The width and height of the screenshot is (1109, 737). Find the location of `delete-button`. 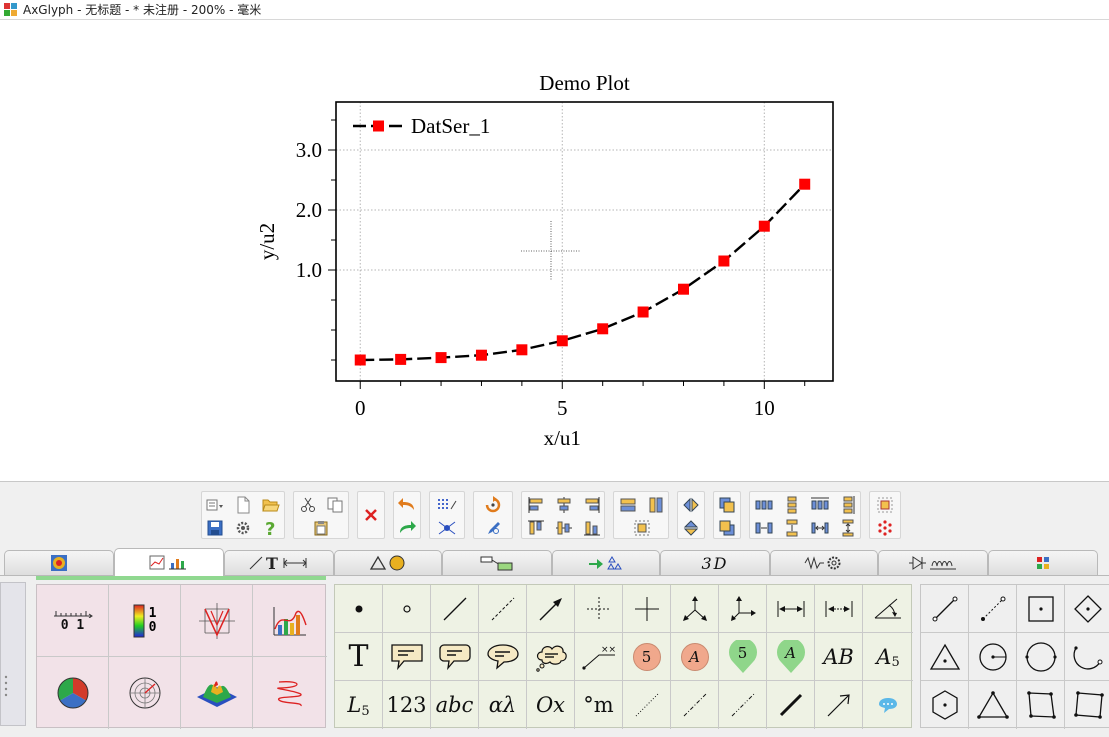

delete-button is located at coordinates (371, 515).